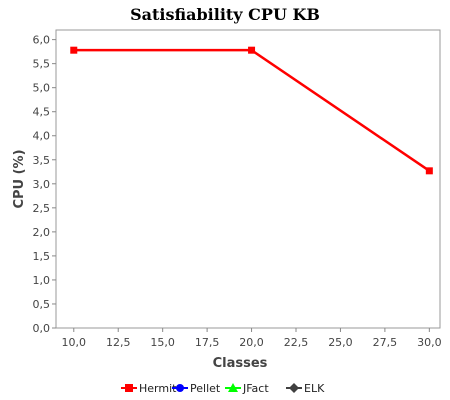  I want to click on legend-item-hermit: Hermit, so click(149, 388).